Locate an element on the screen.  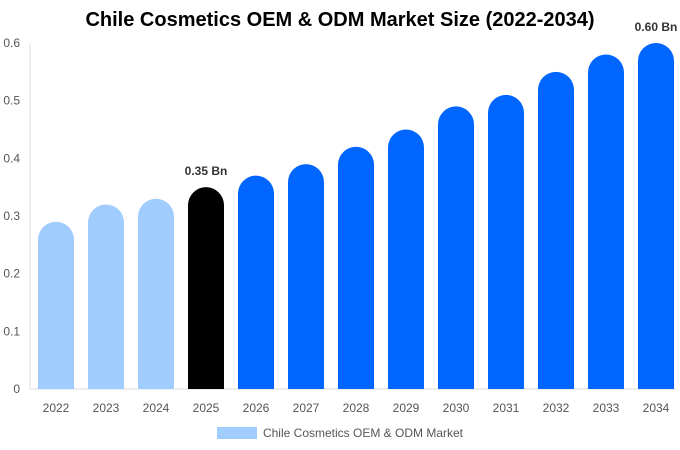
bar-2024 is located at coordinates (156, 293).